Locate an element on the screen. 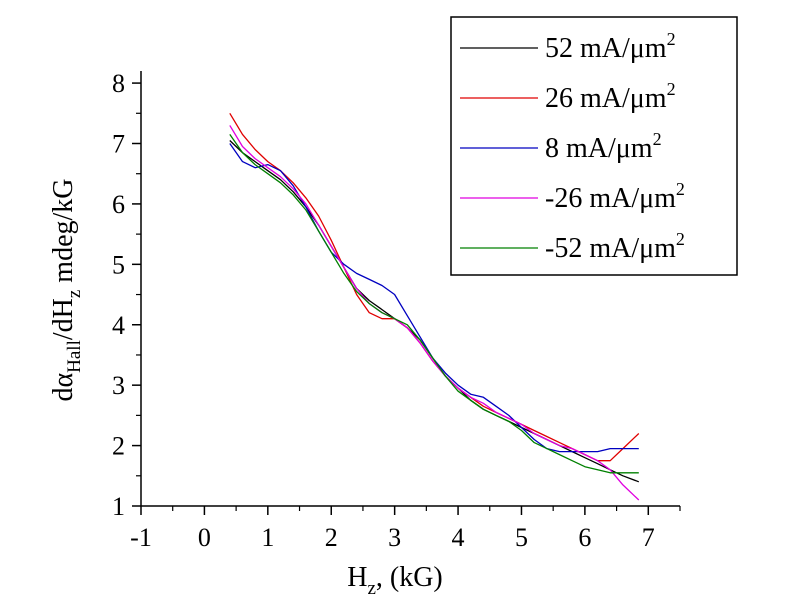 The image size is (790, 605). y-tick-label: 7 is located at coordinates (118, 144).